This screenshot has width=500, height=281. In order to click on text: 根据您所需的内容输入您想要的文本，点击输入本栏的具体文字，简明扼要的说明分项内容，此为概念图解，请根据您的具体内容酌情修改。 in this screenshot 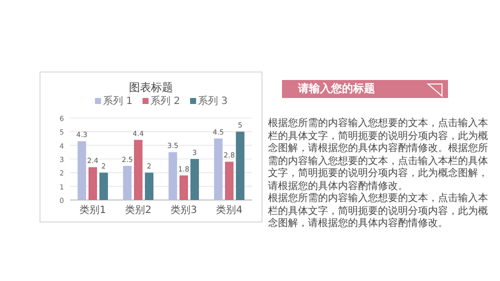, I will do `click(378, 211)`.